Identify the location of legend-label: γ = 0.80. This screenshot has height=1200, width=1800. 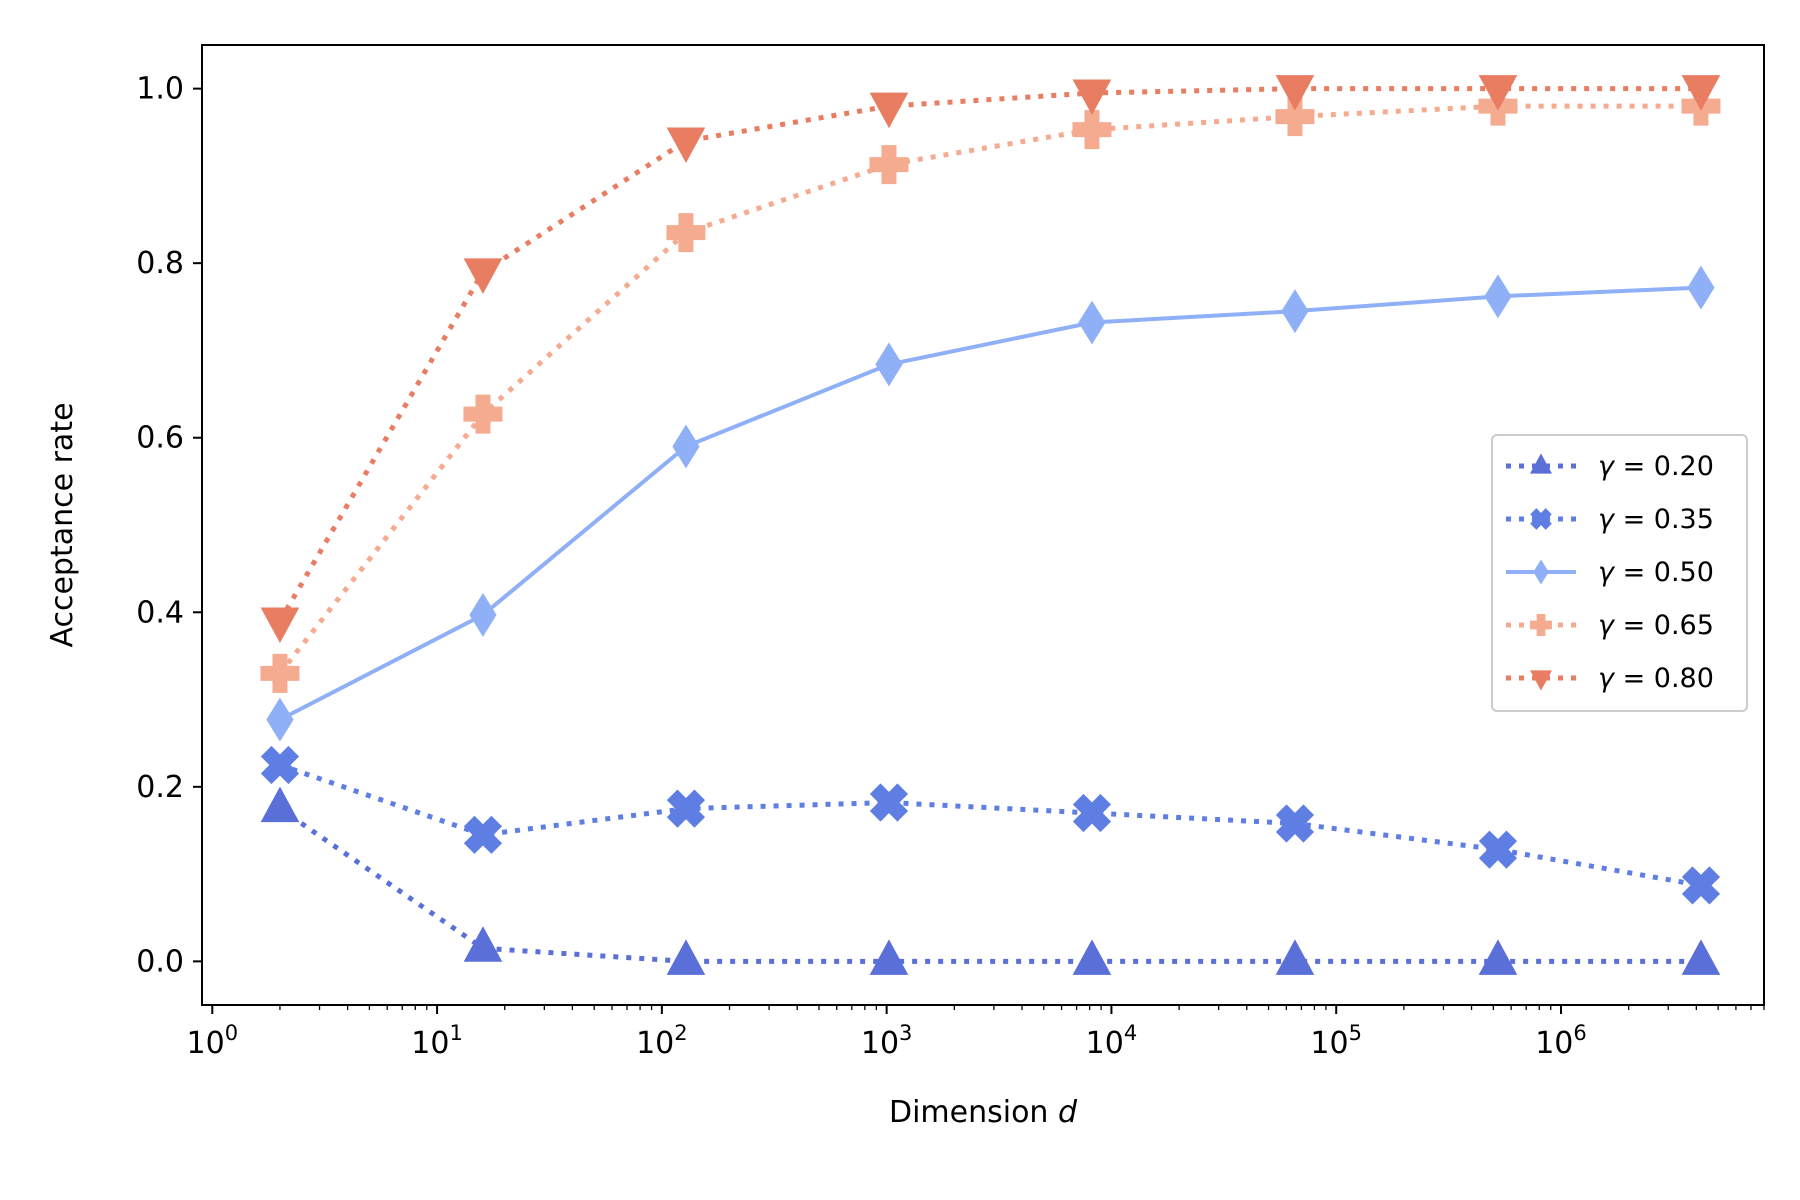
(1656, 678).